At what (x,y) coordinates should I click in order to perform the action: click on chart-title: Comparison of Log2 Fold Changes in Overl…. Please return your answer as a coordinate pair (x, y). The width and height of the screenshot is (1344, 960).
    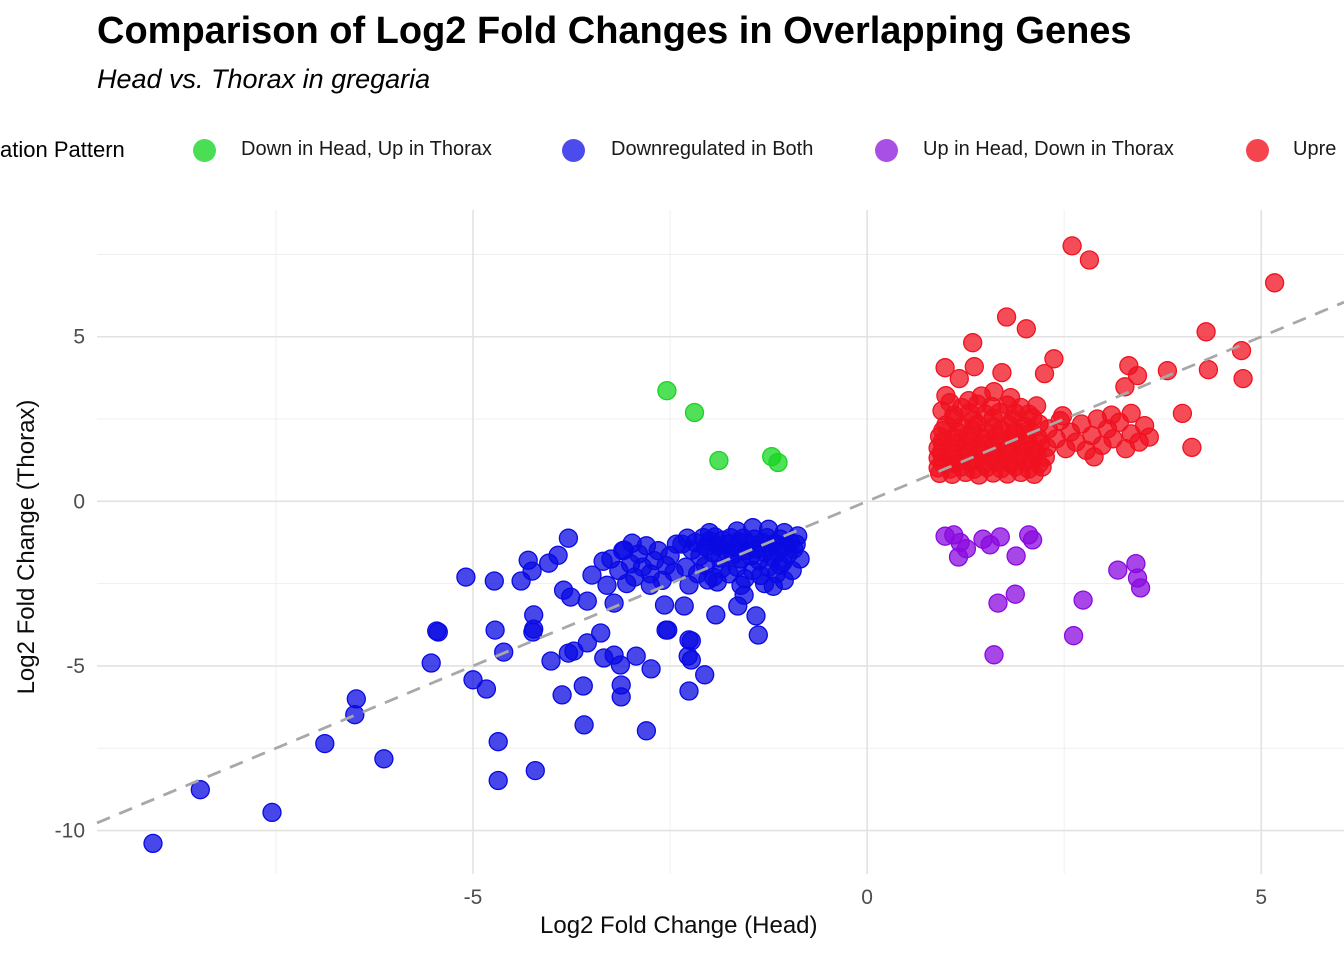
    Looking at the image, I should click on (614, 31).